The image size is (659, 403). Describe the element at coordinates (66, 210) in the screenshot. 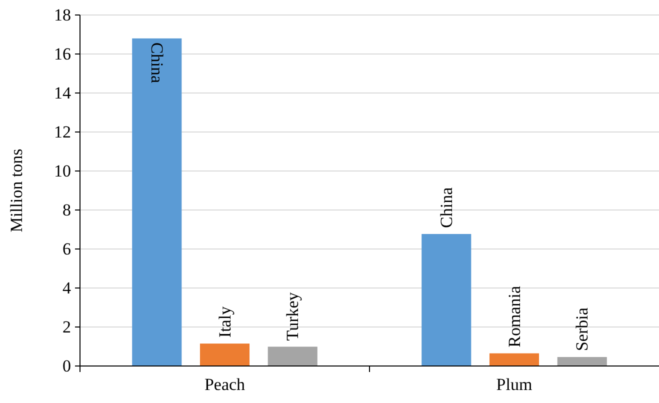

I see `y-tick-label: 8` at that location.